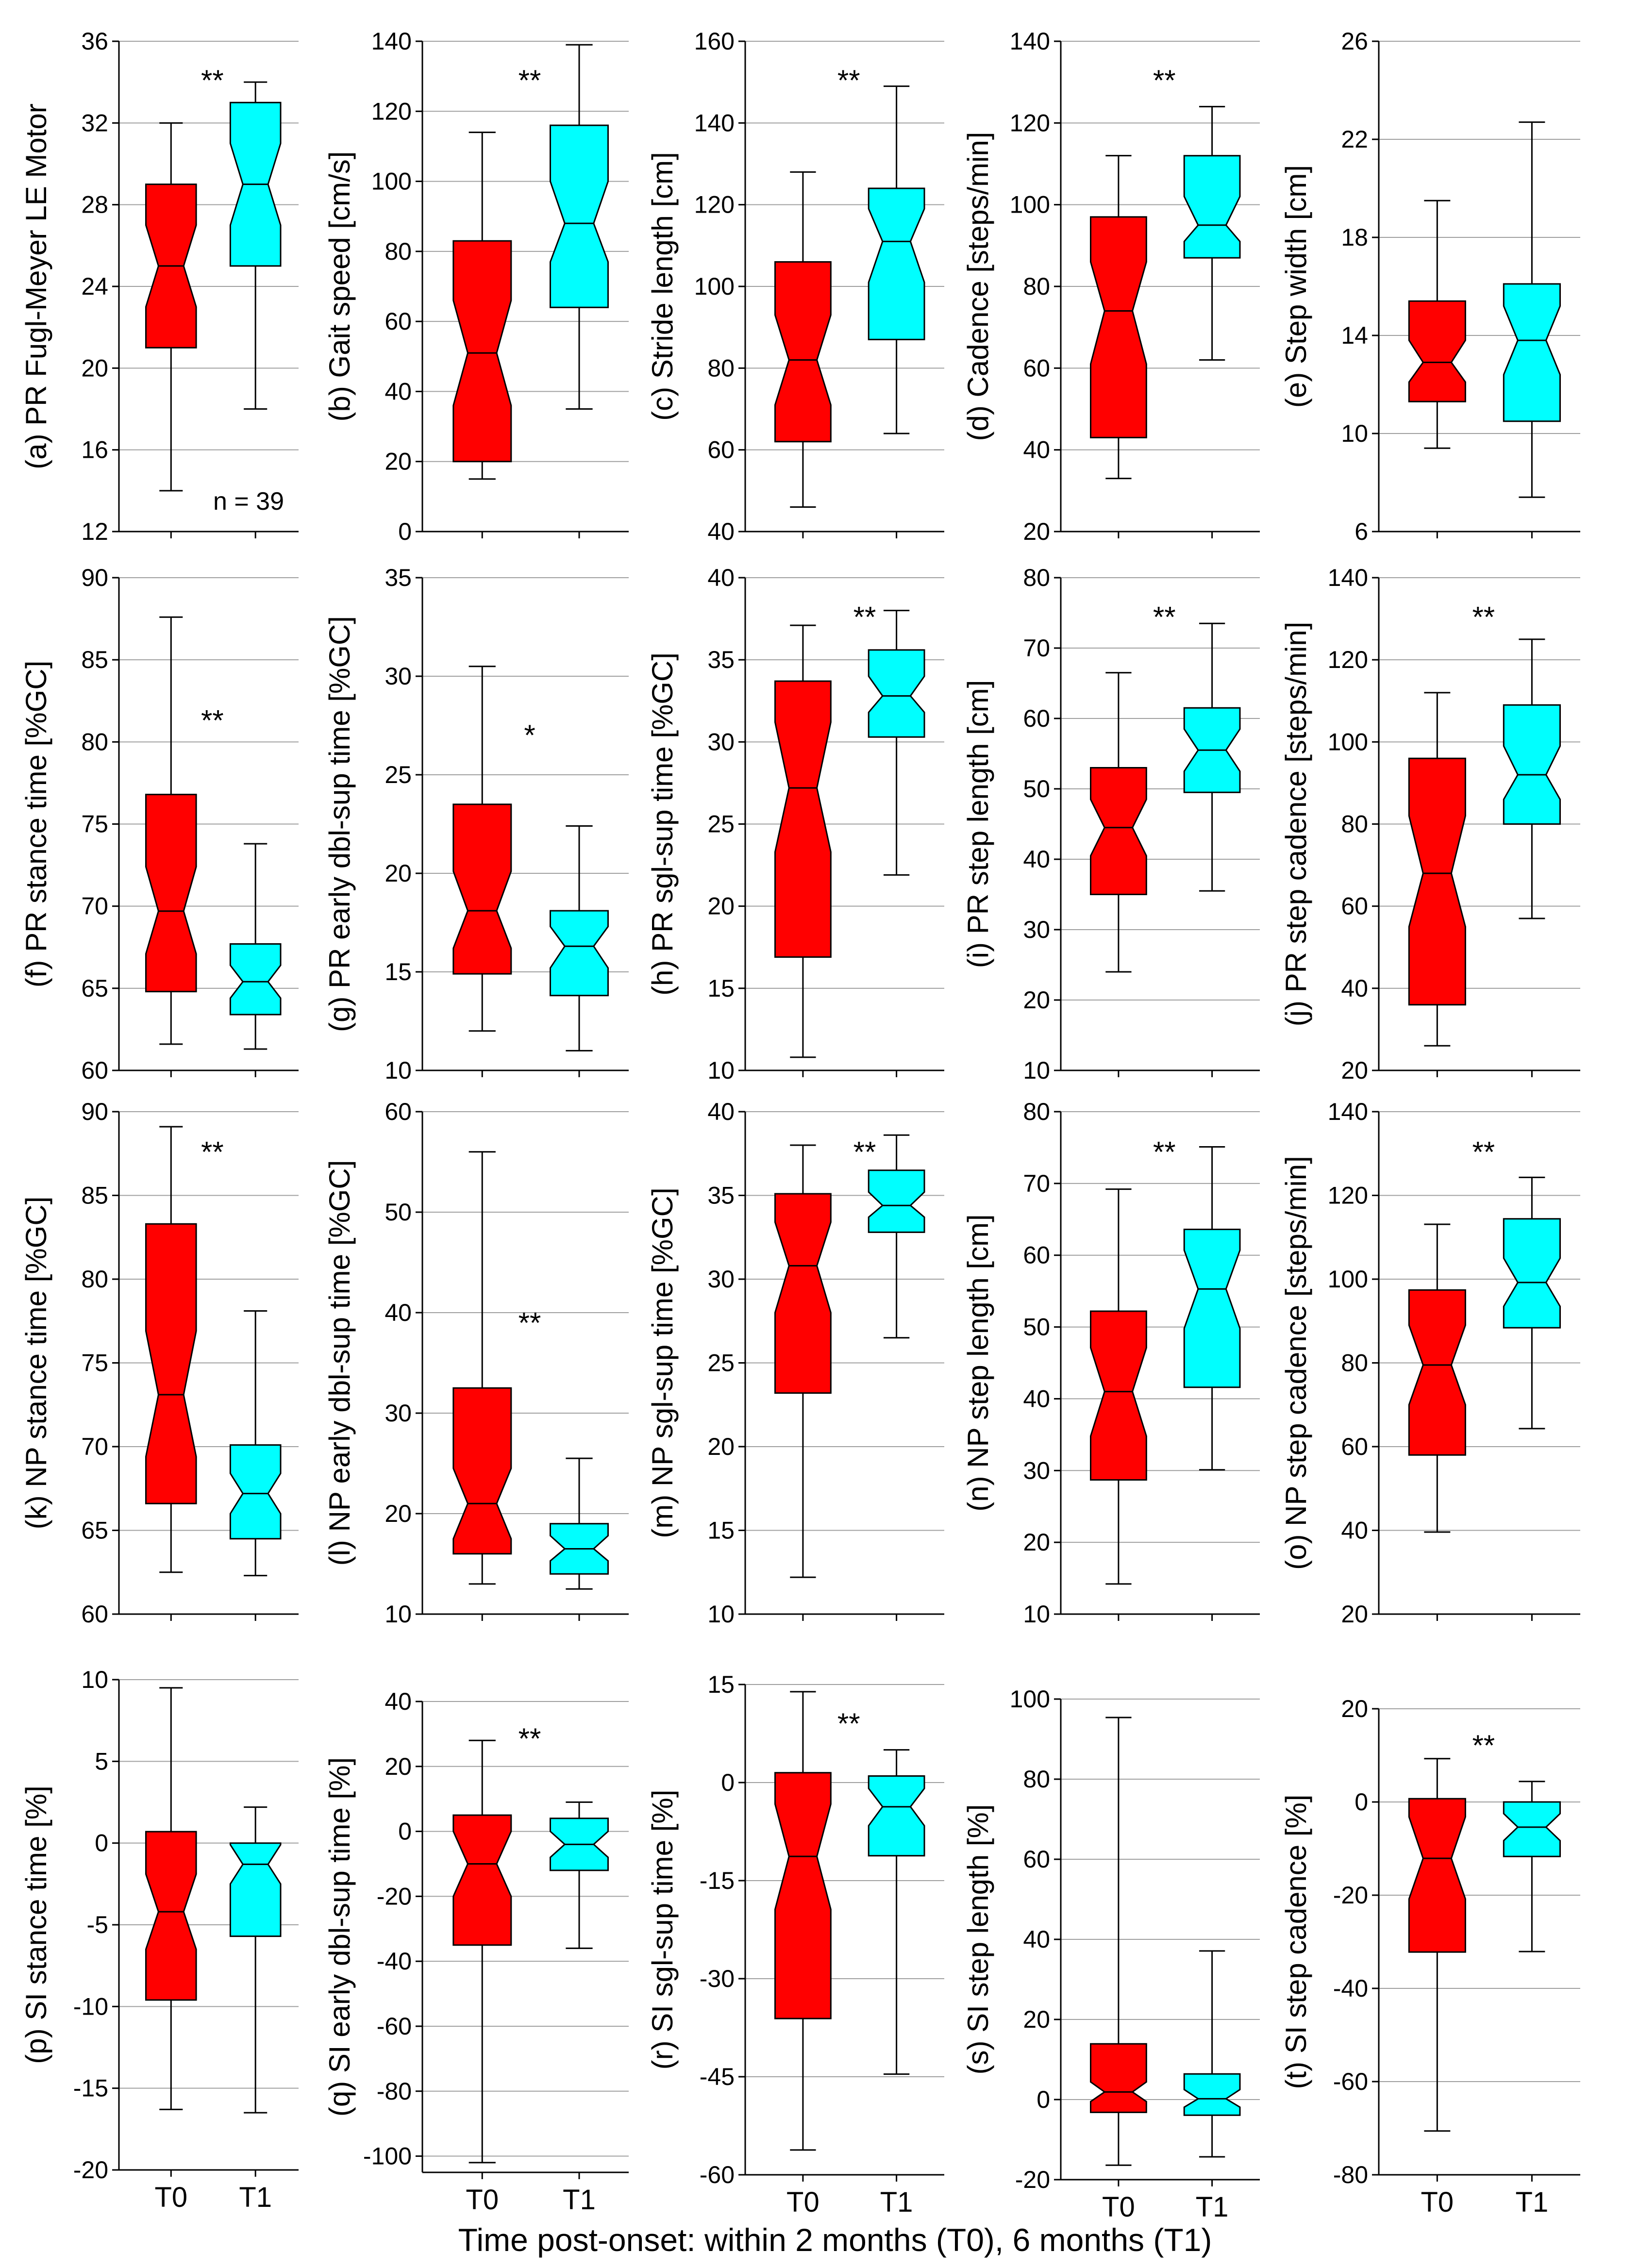  Describe the element at coordinates (94, 906) in the screenshot. I see `y-tick-label: 70` at that location.